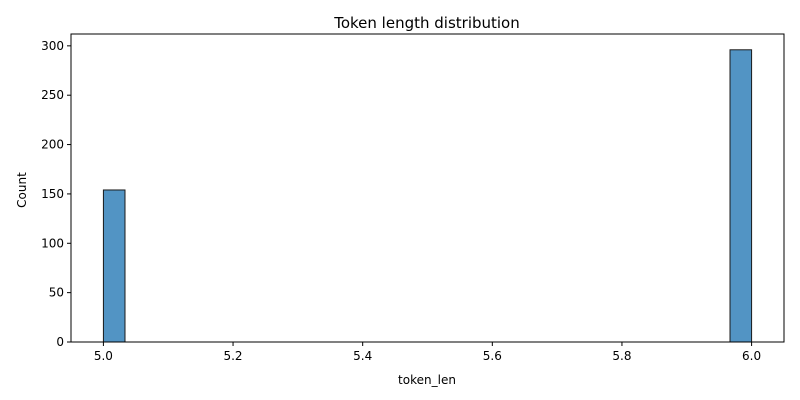  Describe the element at coordinates (427, 352) in the screenshot. I see `x-axis-ticks: 5.0 5.2 5.4 5.6 5.8 6.0` at that location.